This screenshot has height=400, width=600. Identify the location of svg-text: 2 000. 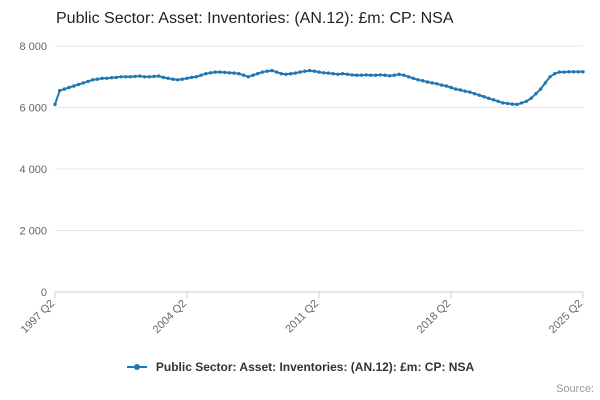
(33, 232).